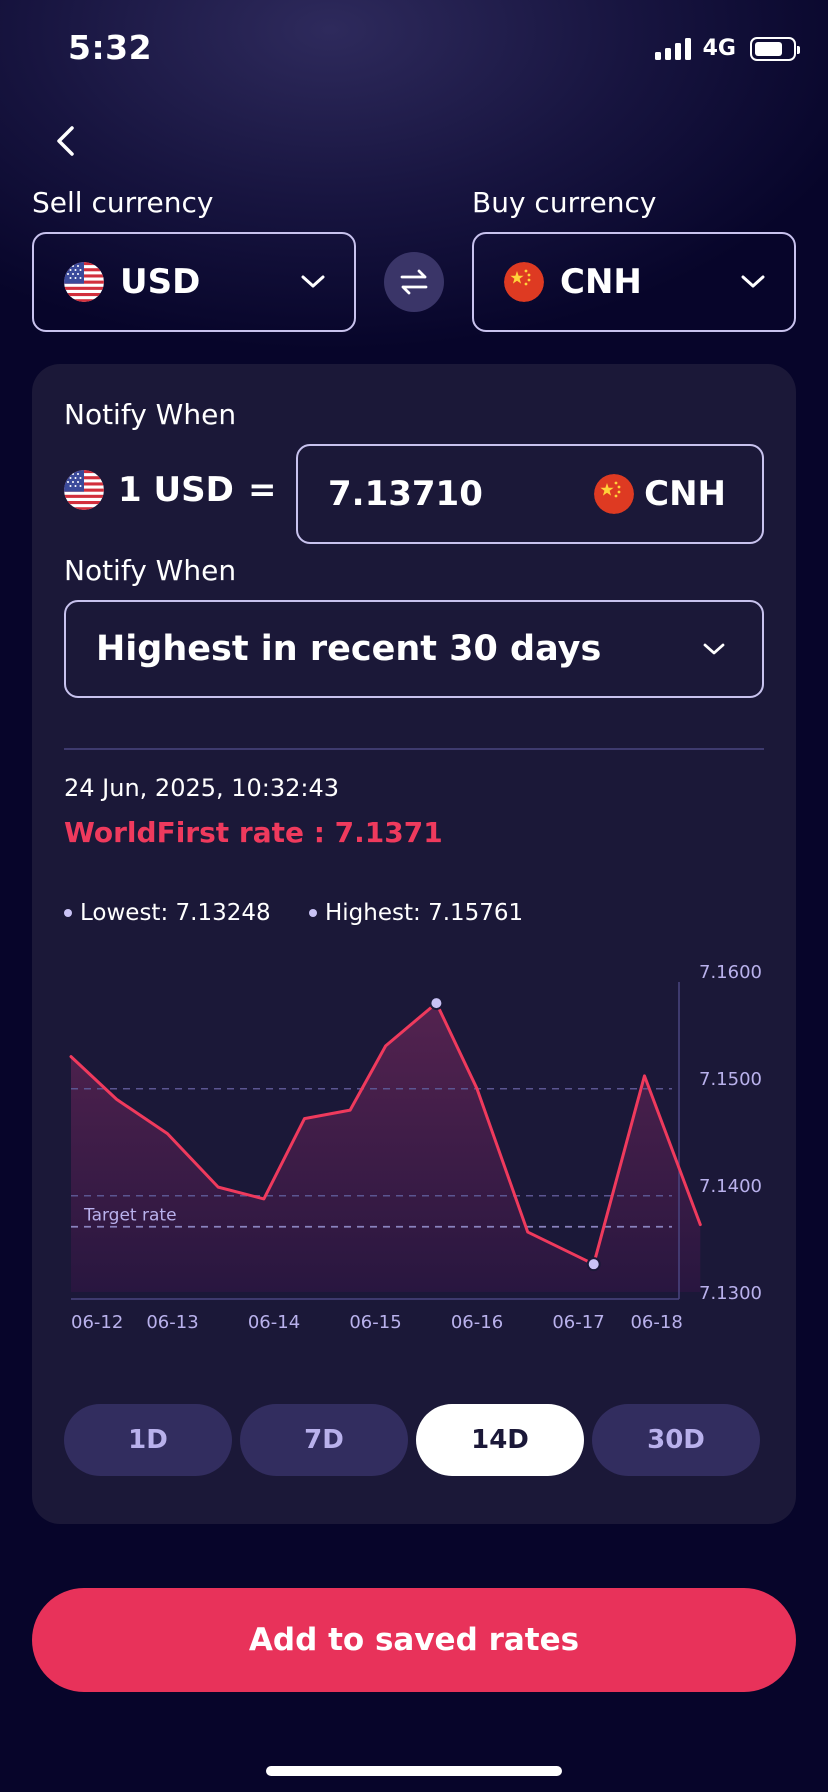 The width and height of the screenshot is (828, 1792). I want to click on x-tick-label: 06-13, so click(172, 1322).